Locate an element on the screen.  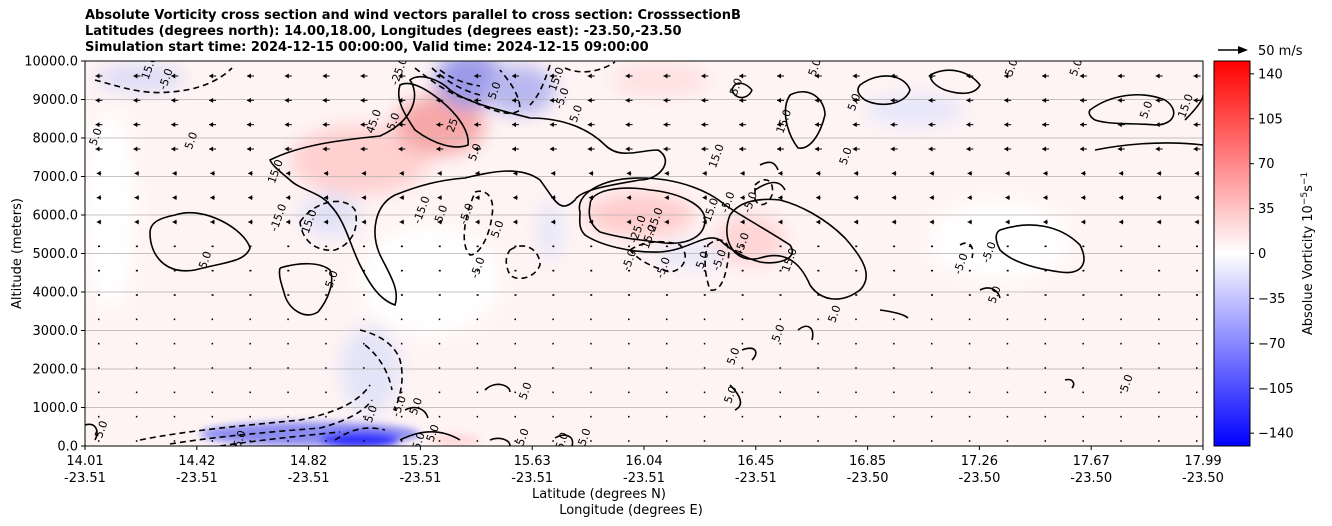
y-tick-label: 0.0 is located at coordinates (67, 447).